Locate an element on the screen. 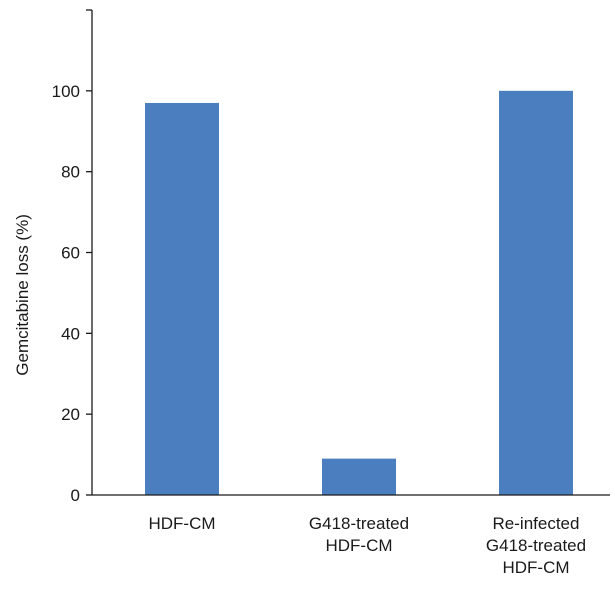 The width and height of the screenshot is (615, 594). x-category-label-3: Re-infected G418-treated HDF-CM is located at coordinates (536, 545).